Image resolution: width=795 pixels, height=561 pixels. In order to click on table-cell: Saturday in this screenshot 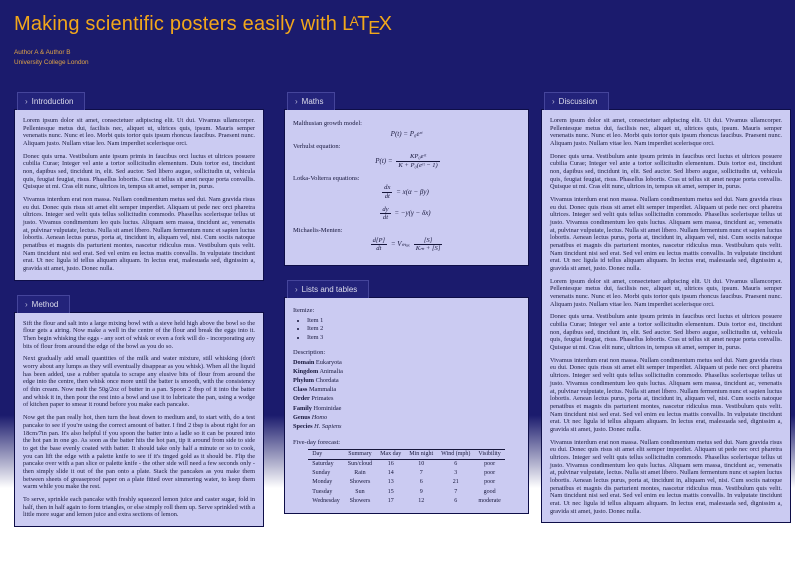, I will do `click(323, 463)`.